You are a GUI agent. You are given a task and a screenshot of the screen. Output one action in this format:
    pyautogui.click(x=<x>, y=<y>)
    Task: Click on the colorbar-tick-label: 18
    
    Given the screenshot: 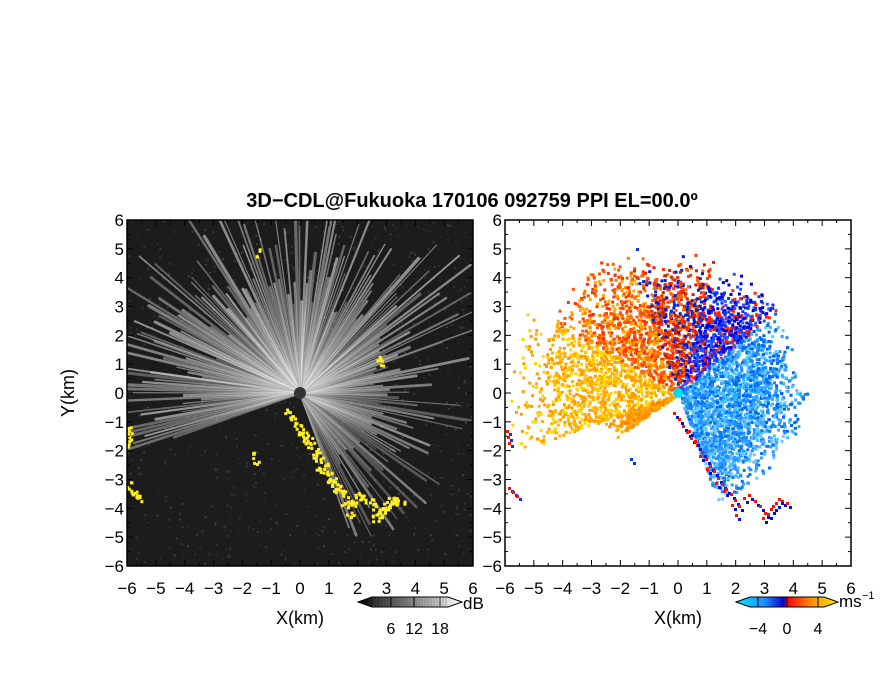 What is the action you would take?
    pyautogui.click(x=440, y=629)
    